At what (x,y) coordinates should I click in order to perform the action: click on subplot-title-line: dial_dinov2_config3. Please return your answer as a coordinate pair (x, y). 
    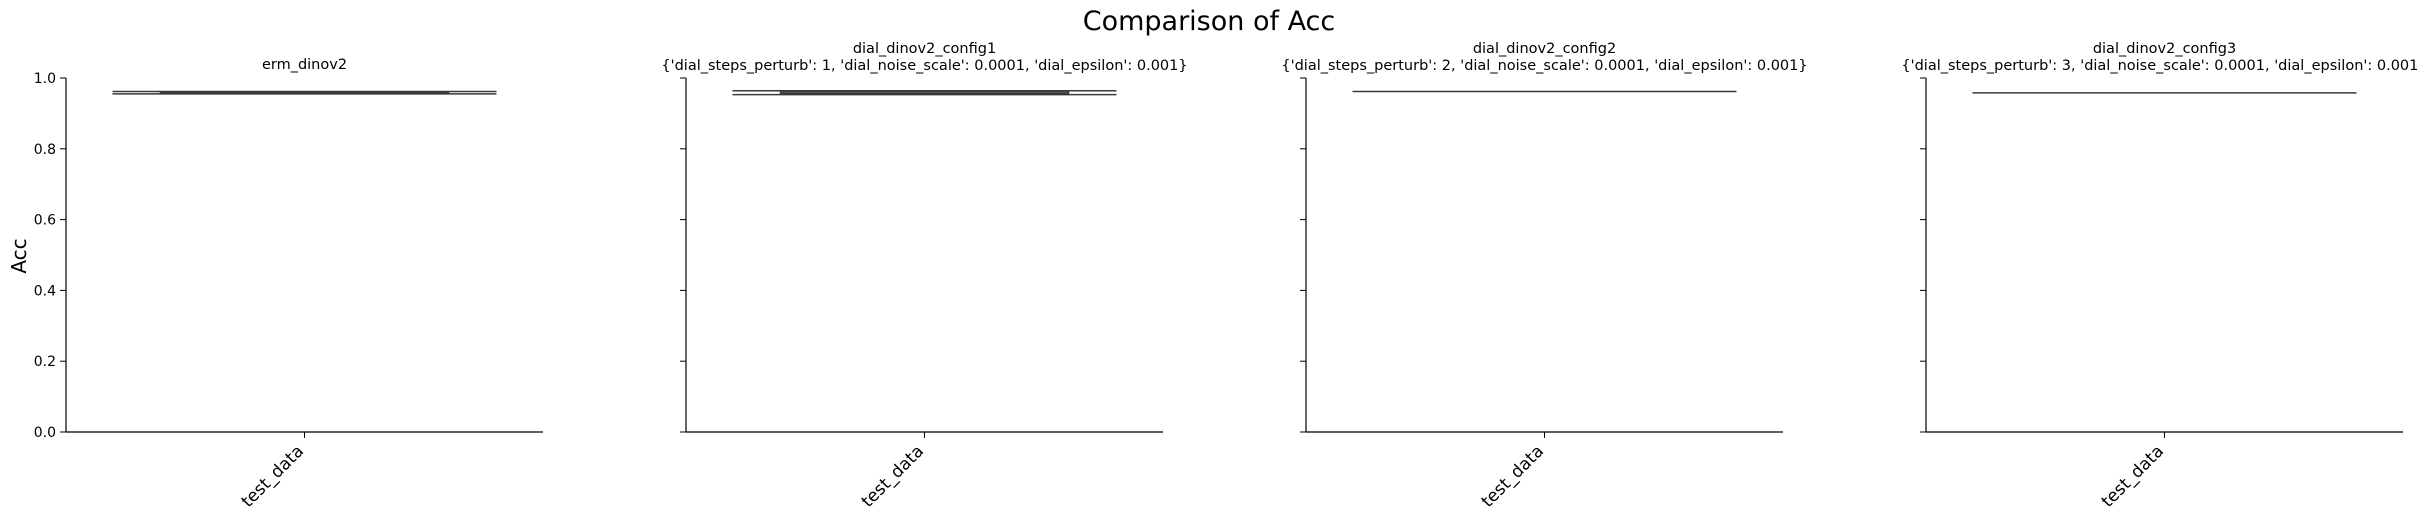
    Looking at the image, I should click on (2164, 49).